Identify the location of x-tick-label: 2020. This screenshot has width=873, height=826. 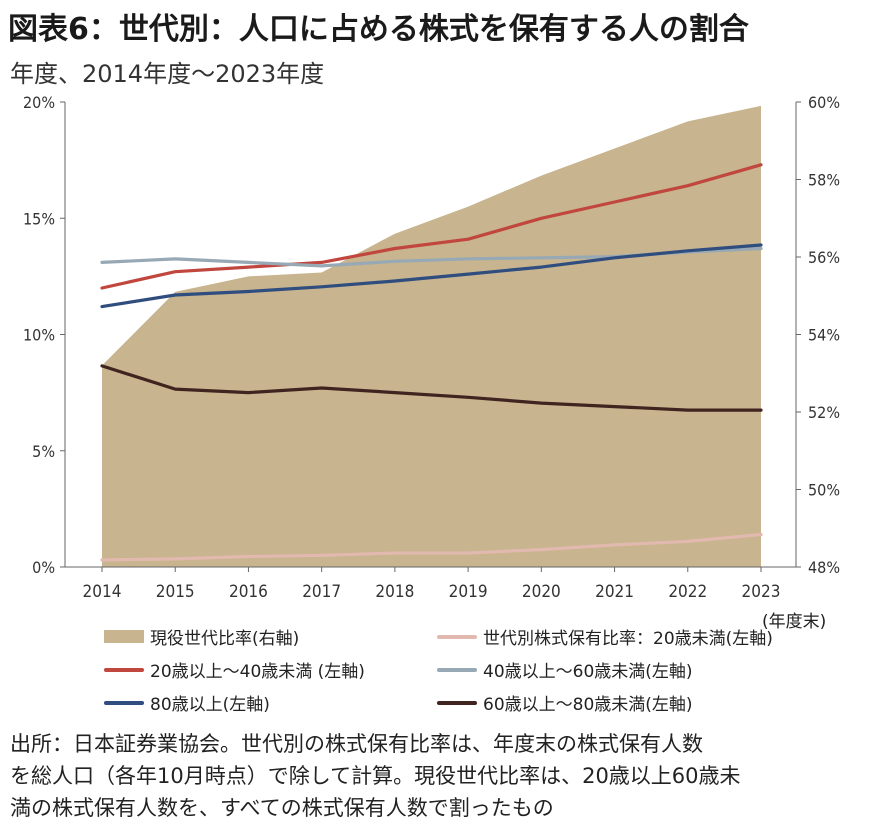
(541, 592).